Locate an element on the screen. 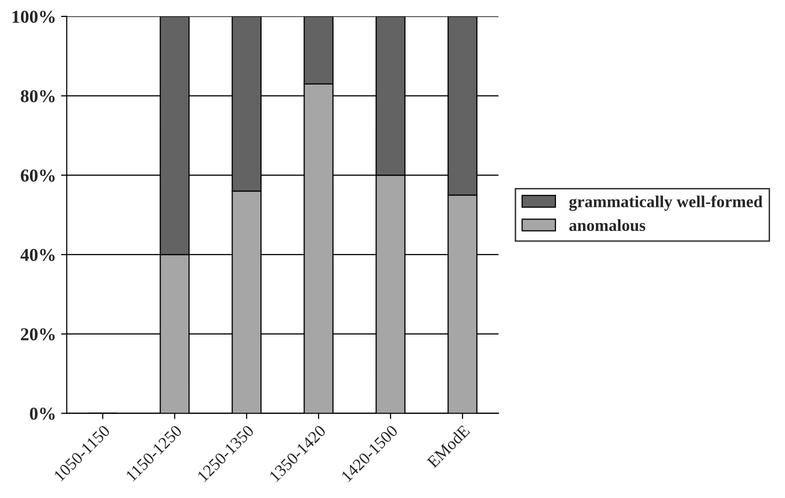 This screenshot has height=498, width=785. y-tick-label: 100% is located at coordinates (33, 16).